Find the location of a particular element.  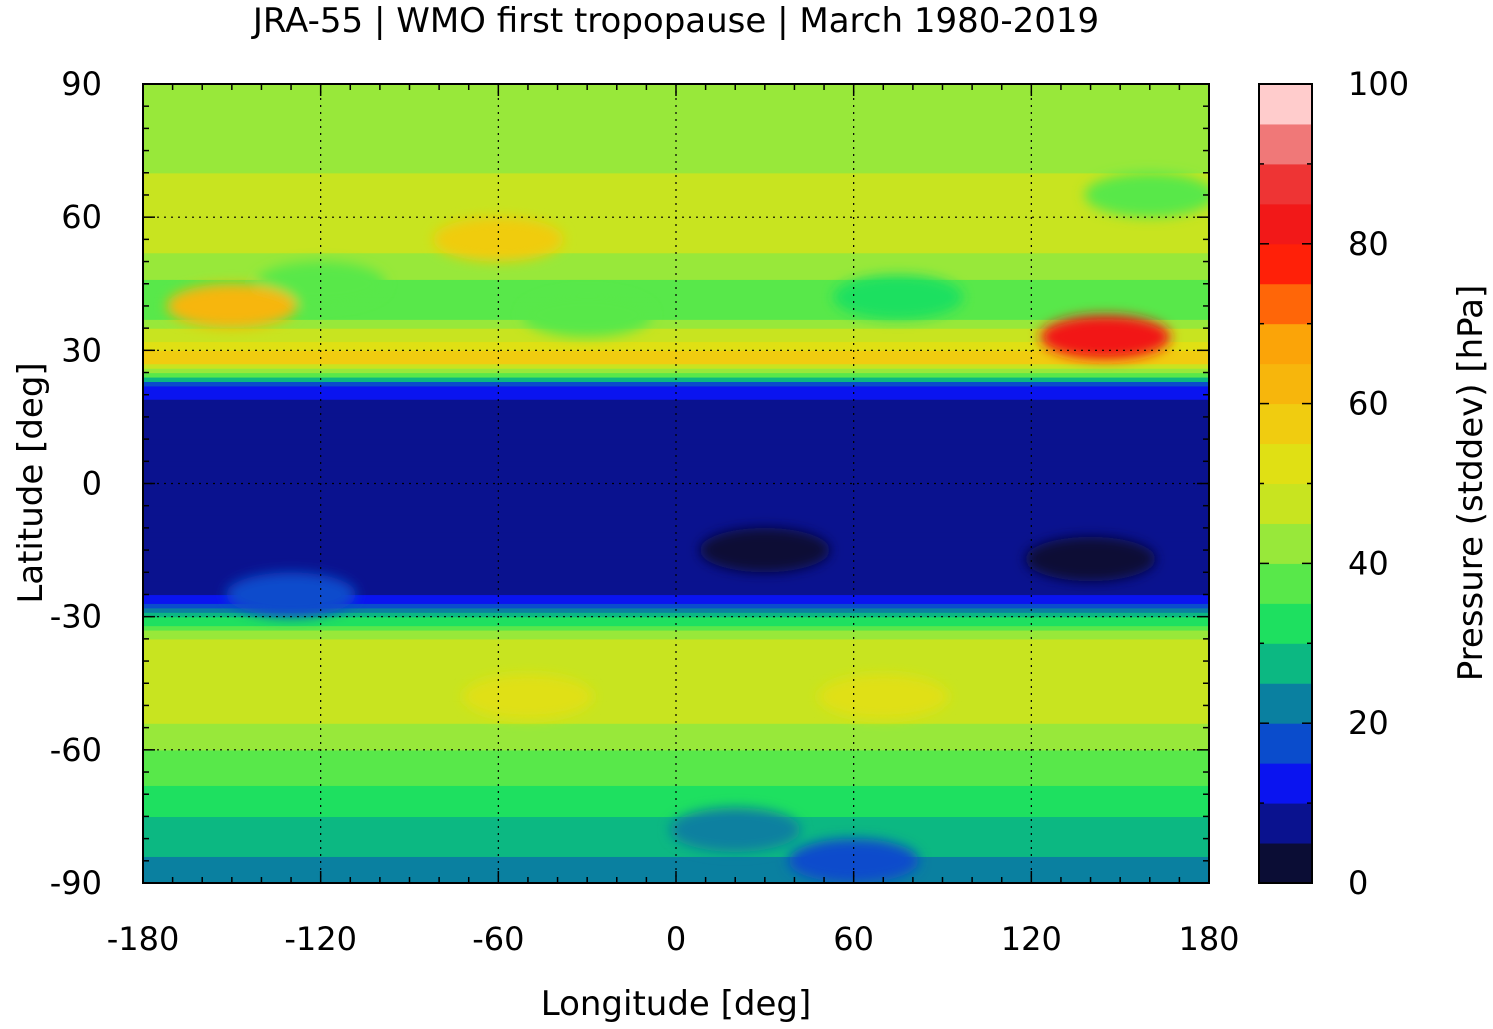

colorbar-tick-label: 80 is located at coordinates (1368, 244).